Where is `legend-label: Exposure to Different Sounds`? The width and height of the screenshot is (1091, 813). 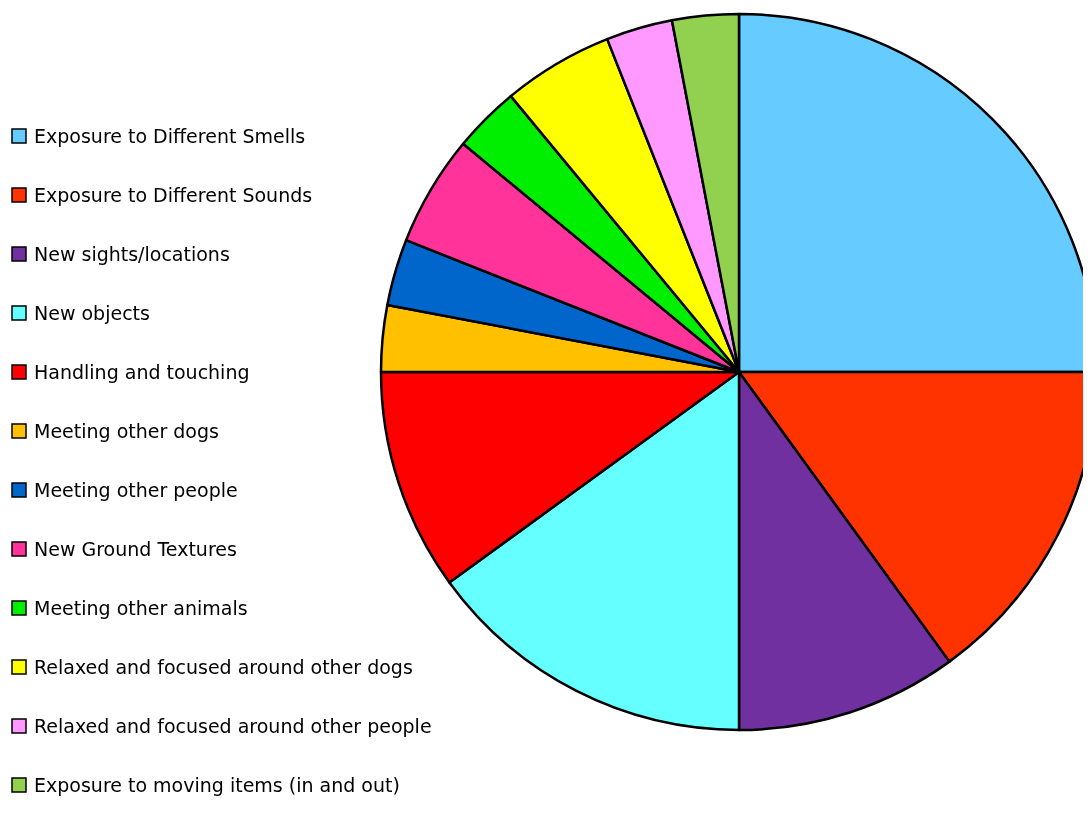 legend-label: Exposure to Different Sounds is located at coordinates (173, 195).